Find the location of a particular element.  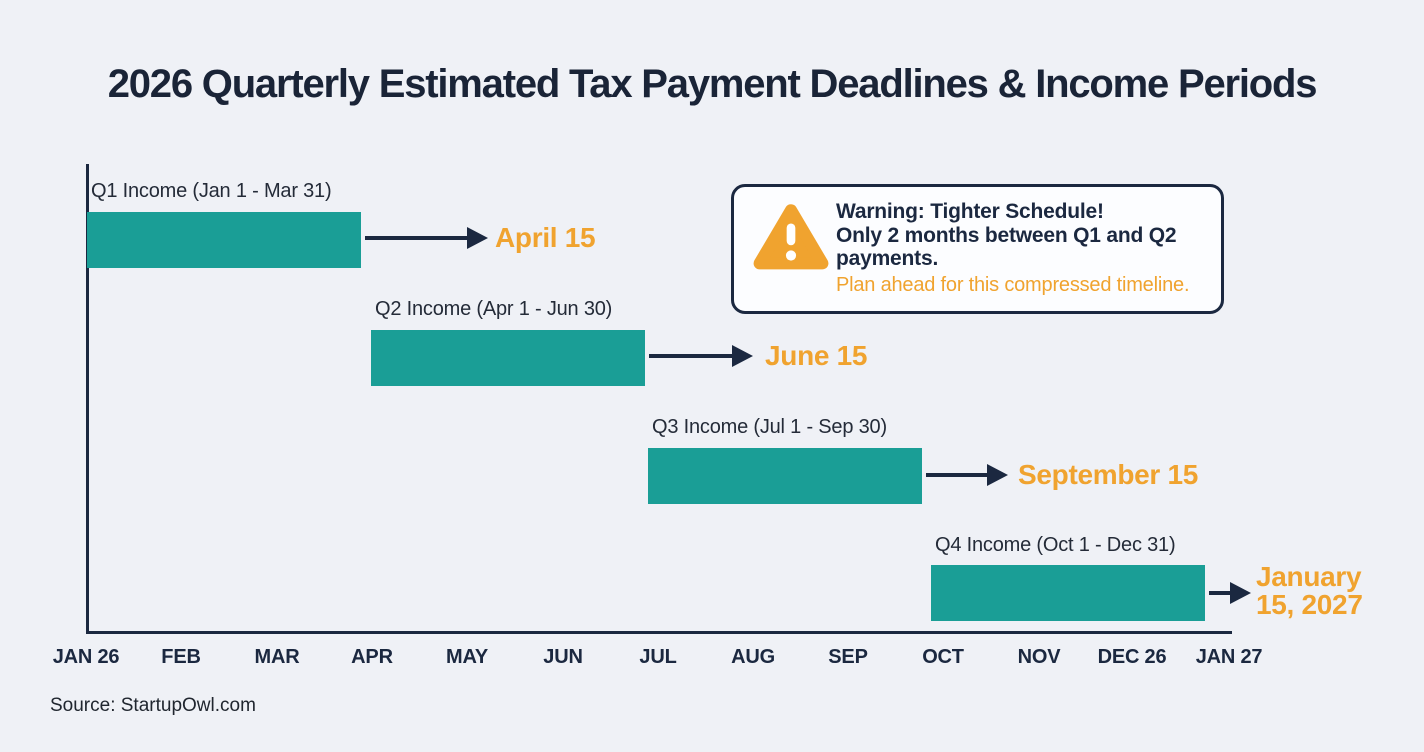

axis-label-jul: JUL is located at coordinates (658, 657).